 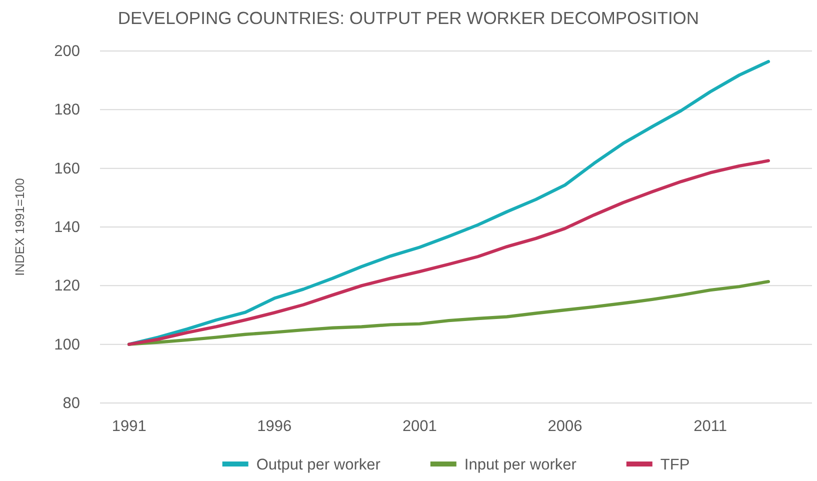 I want to click on legend-label: TFP, so click(x=675, y=465).